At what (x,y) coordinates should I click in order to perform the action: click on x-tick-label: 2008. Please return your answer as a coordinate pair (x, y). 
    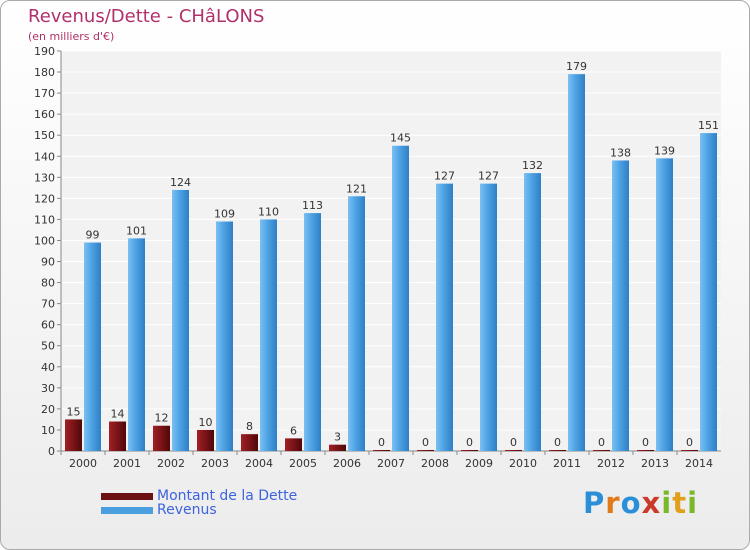
    Looking at the image, I should click on (435, 463).